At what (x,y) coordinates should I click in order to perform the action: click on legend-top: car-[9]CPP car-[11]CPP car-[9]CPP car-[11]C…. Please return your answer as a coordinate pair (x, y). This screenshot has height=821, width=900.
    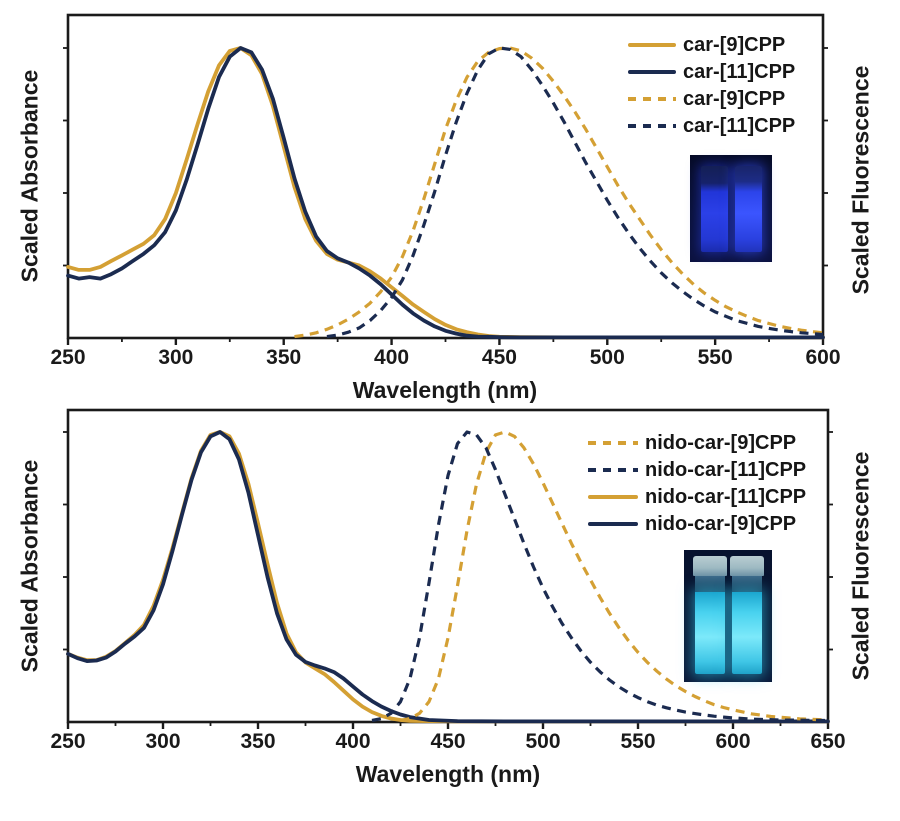
    Looking at the image, I should click on (711, 85).